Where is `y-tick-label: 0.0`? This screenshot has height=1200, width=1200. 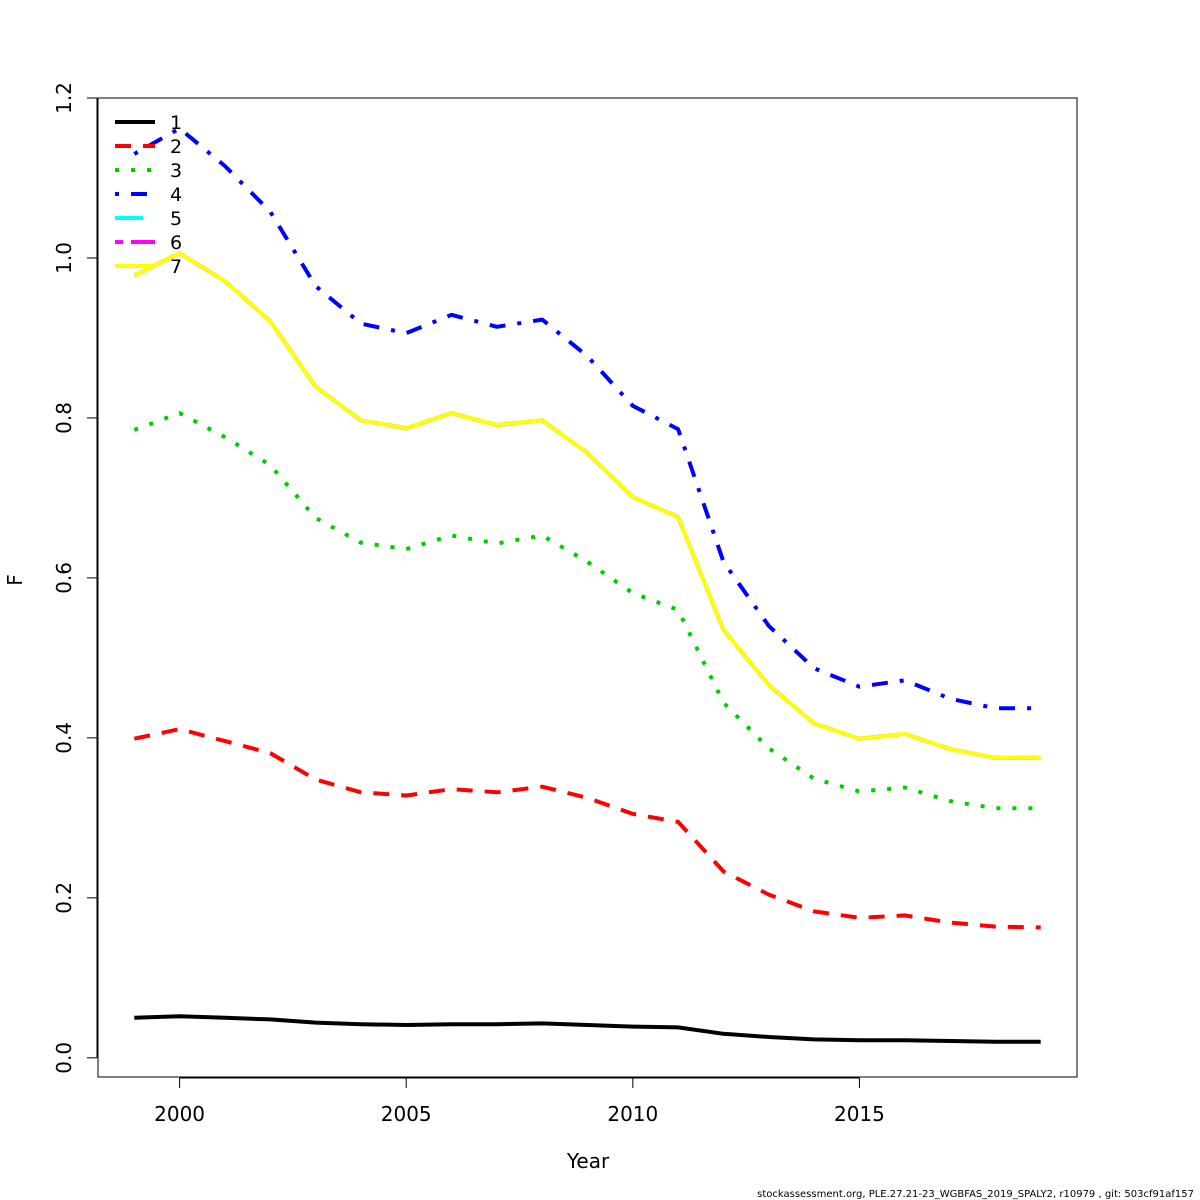 y-tick-label: 0.0 is located at coordinates (64, 1058).